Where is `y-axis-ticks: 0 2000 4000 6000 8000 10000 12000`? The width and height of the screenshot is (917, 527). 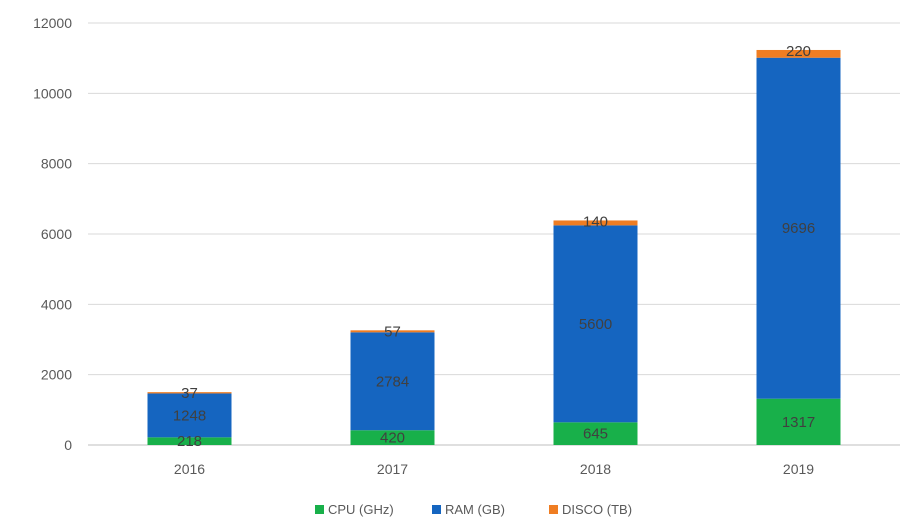 y-axis-ticks: 0 2000 4000 6000 8000 10000 12000 is located at coordinates (52, 234).